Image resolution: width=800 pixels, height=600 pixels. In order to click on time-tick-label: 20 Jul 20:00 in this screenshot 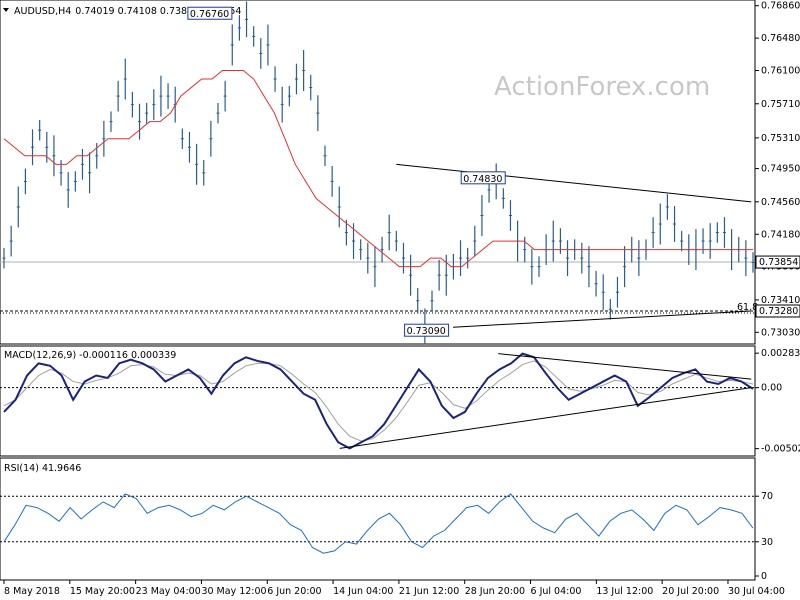, I will do `click(690, 591)`.